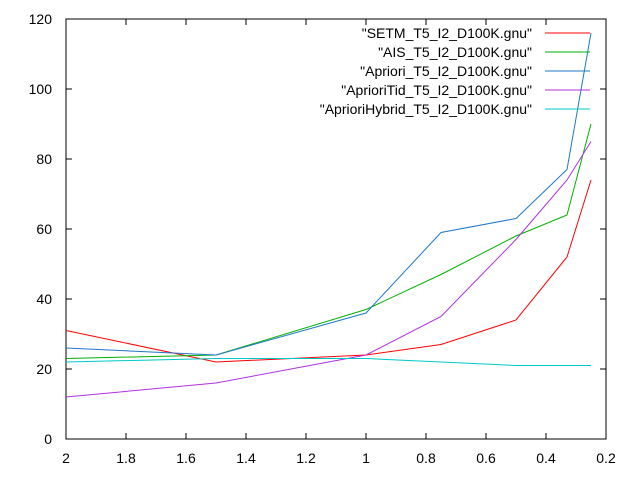  Describe the element at coordinates (44, 159) in the screenshot. I see `y-tick-label: 80` at that location.